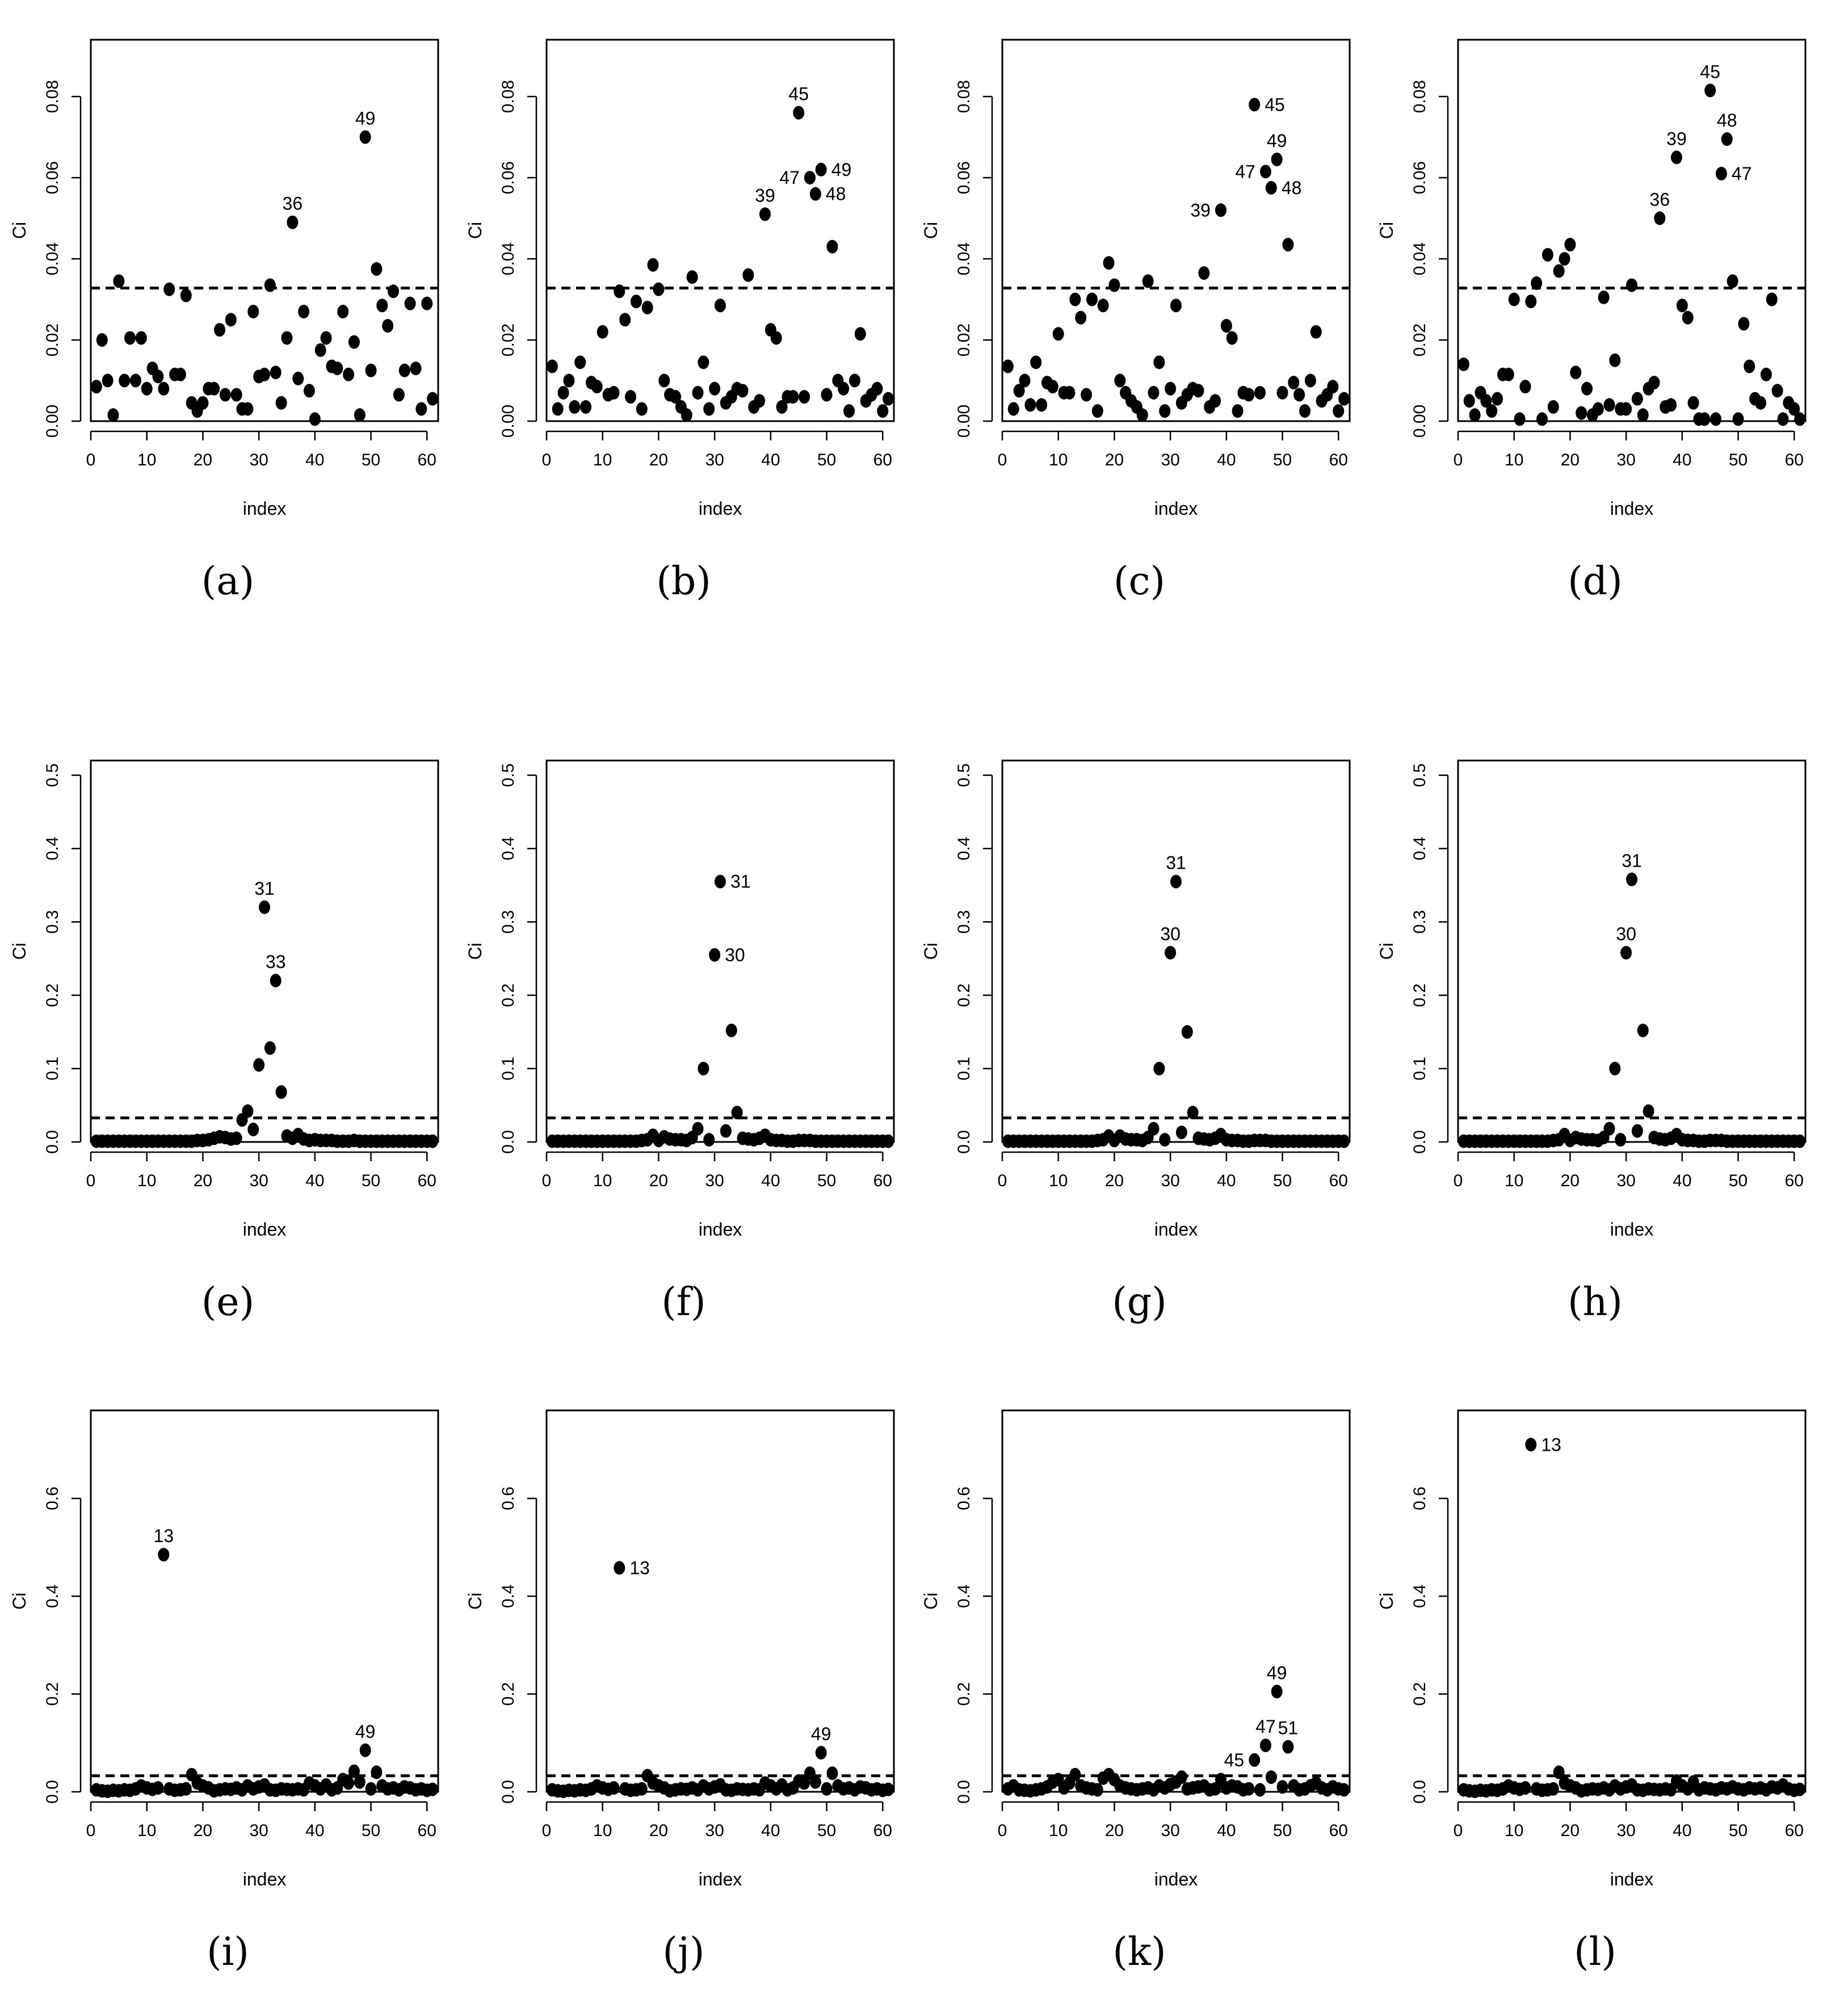 This screenshot has width=1823, height=2016. Describe the element at coordinates (1660, 200) in the screenshot. I see `point-label: 36` at that location.